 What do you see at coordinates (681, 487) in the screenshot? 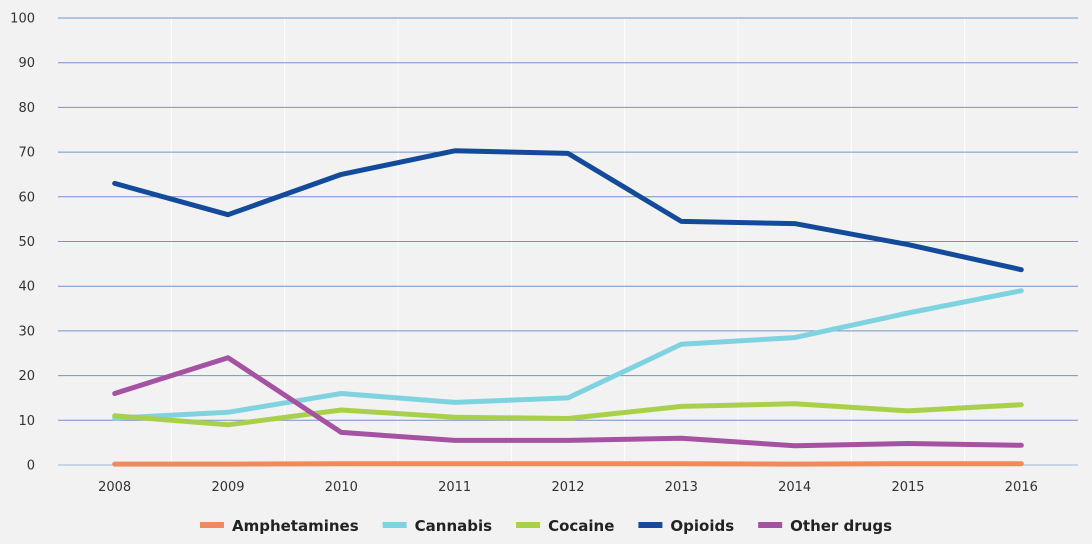
I see `x-tick-label: 2013` at bounding box center [681, 487].